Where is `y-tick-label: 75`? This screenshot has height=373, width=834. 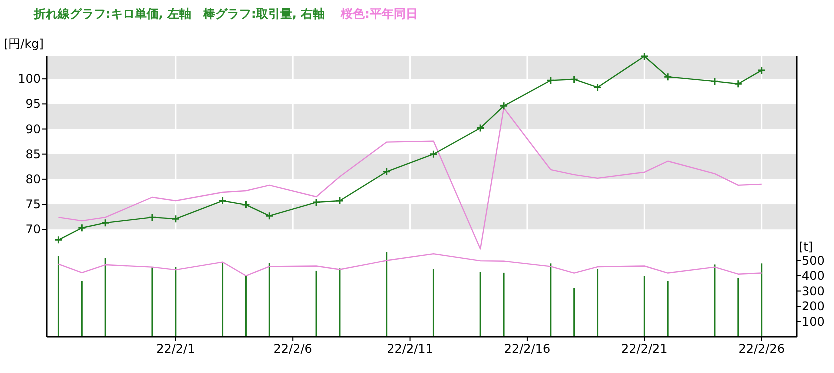
y-tick-label: 75 is located at coordinates (33, 205).